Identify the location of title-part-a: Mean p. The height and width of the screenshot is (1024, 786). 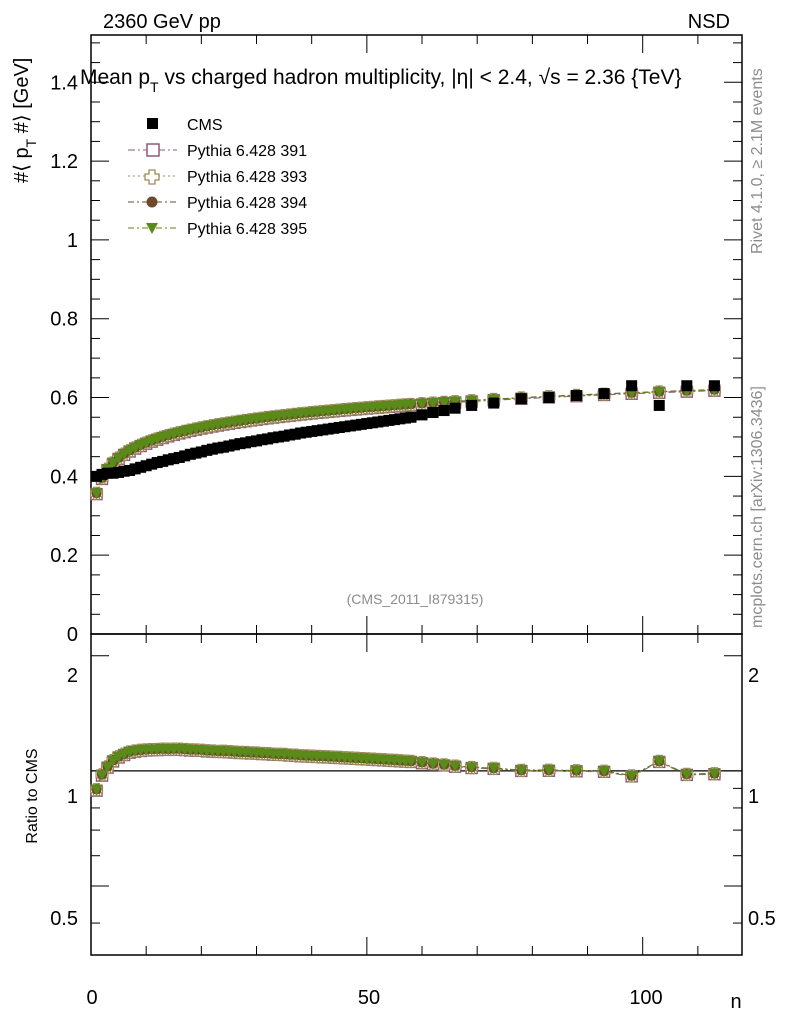
(115, 77).